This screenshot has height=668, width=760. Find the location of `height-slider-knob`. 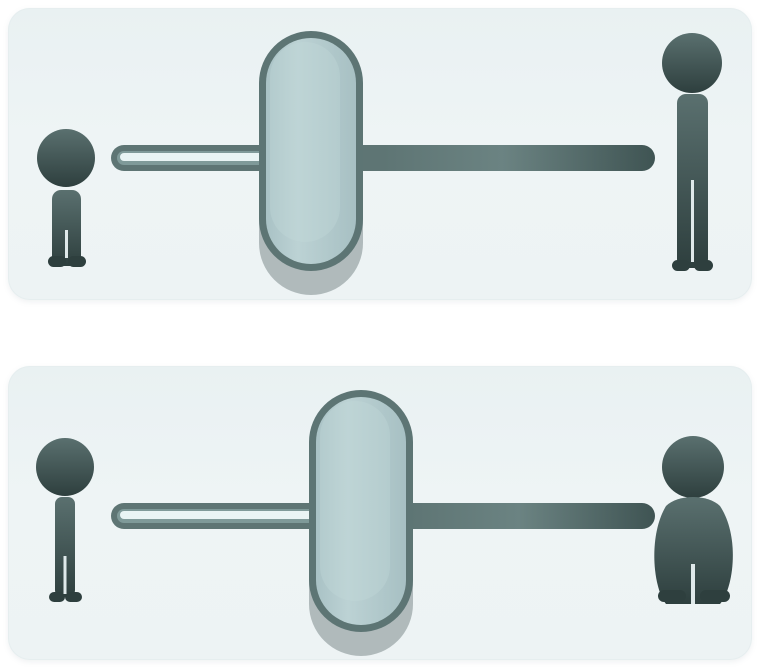

height-slider-knob is located at coordinates (311, 163).